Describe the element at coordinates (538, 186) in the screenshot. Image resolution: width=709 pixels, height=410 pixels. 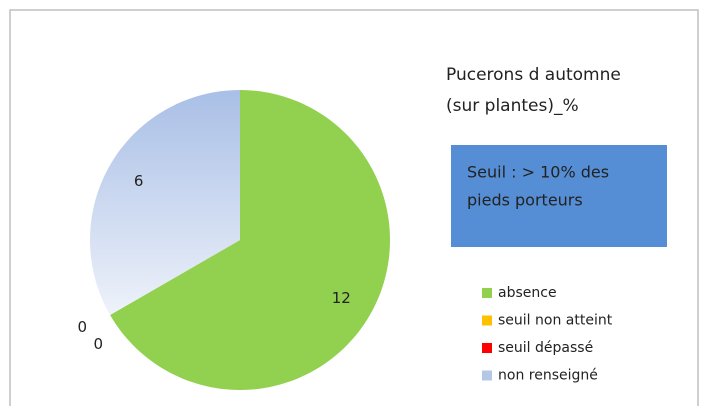
I see `annotation: Seuil : > 10% des pieds porteurs` at that location.